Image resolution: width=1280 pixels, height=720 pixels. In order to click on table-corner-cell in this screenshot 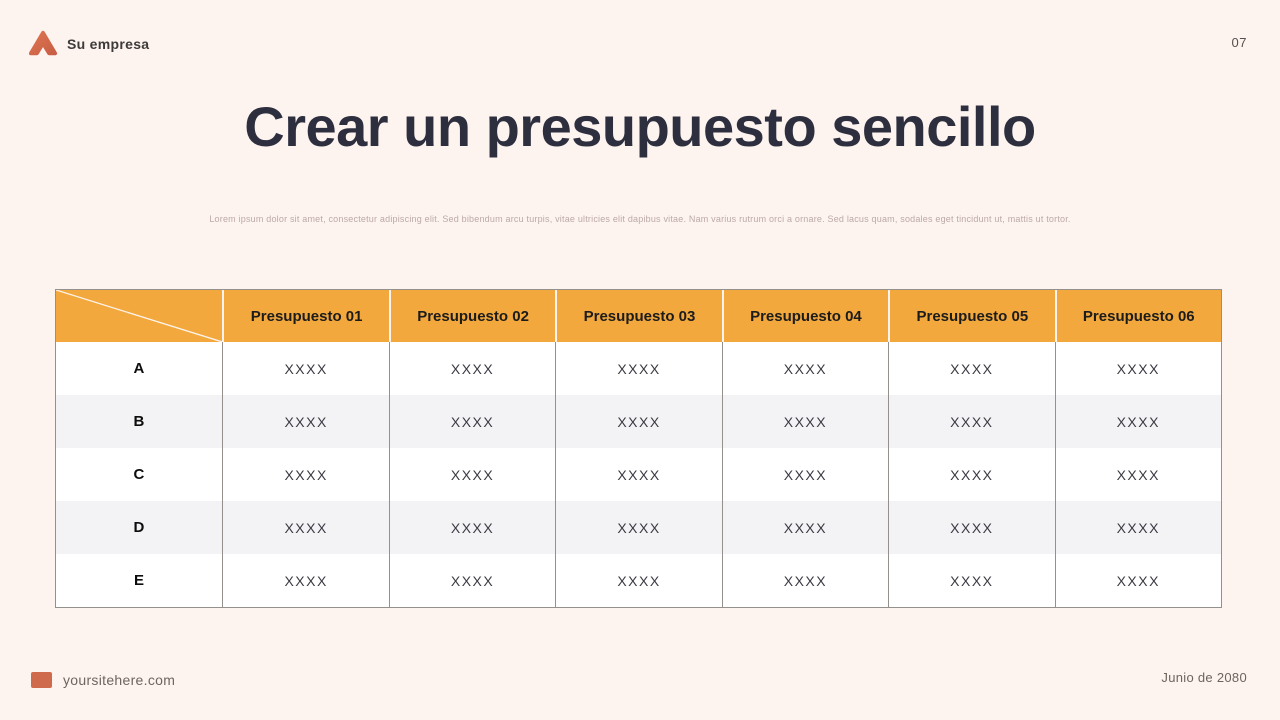, I will do `click(139, 316)`.